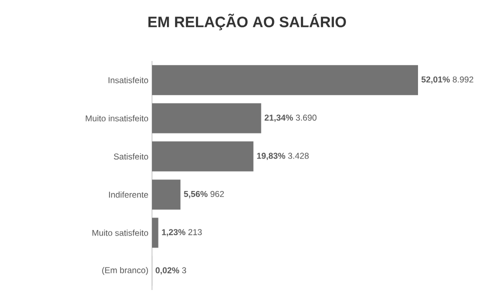 The image size is (494, 302). What do you see at coordinates (182, 232) in the screenshot?
I see `data-label: 1,23% 213` at bounding box center [182, 232].